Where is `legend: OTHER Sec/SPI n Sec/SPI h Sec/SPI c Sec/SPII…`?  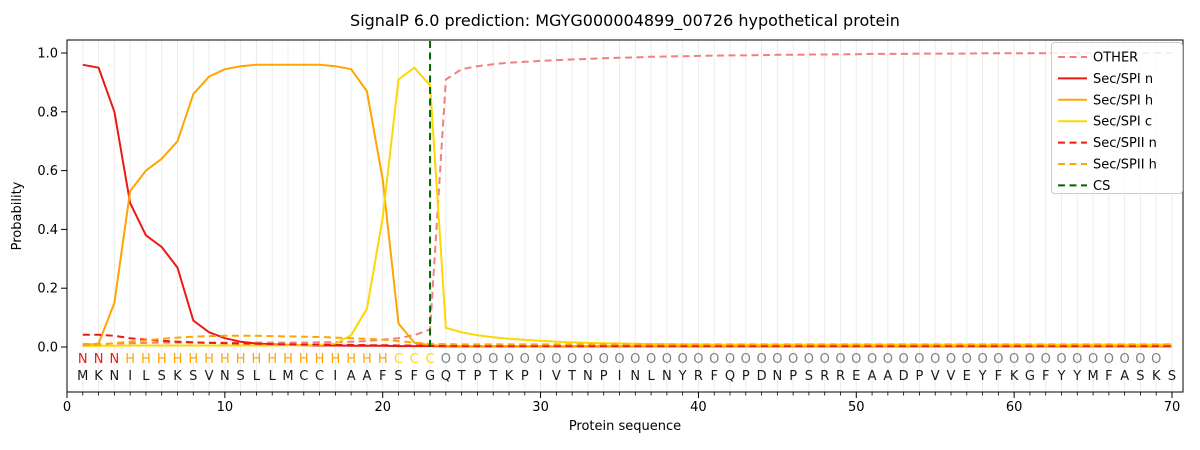 legend: OTHER Sec/SPI n Sec/SPI h Sec/SPI c Sec/SPII… is located at coordinates (1117, 118).